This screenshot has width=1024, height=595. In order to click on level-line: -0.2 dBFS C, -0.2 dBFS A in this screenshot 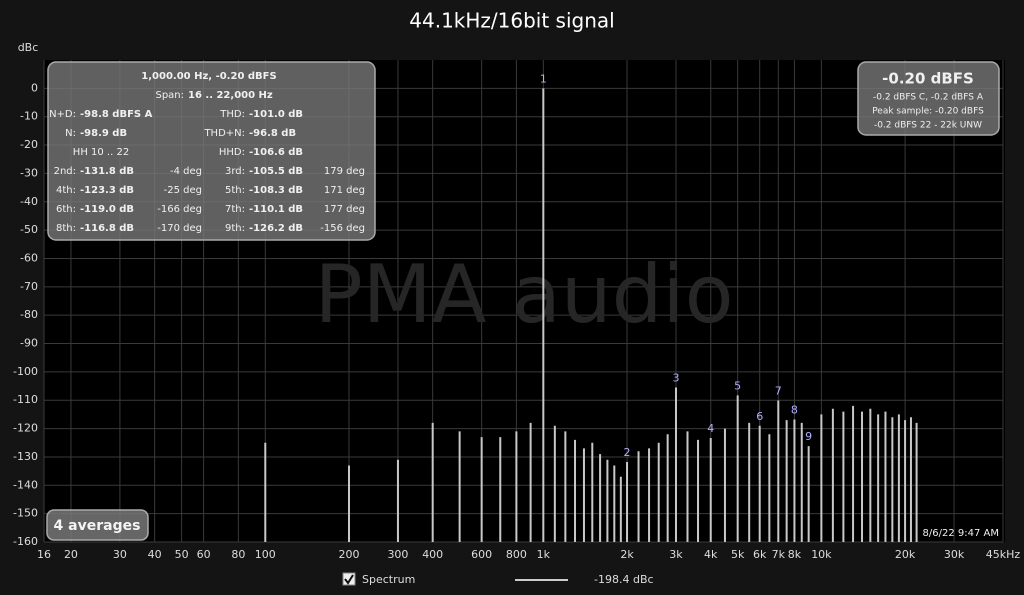, I will do `click(928, 98)`.